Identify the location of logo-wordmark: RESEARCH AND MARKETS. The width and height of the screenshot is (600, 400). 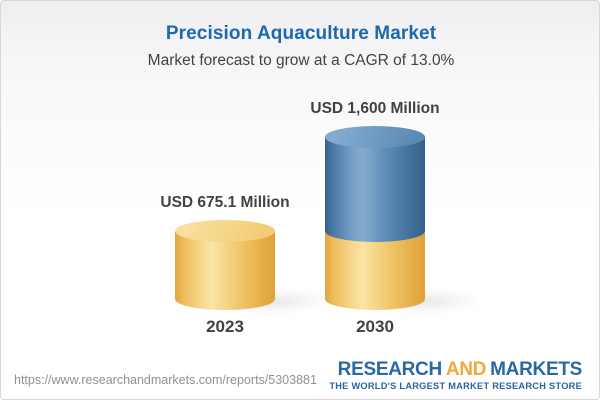
(456, 369).